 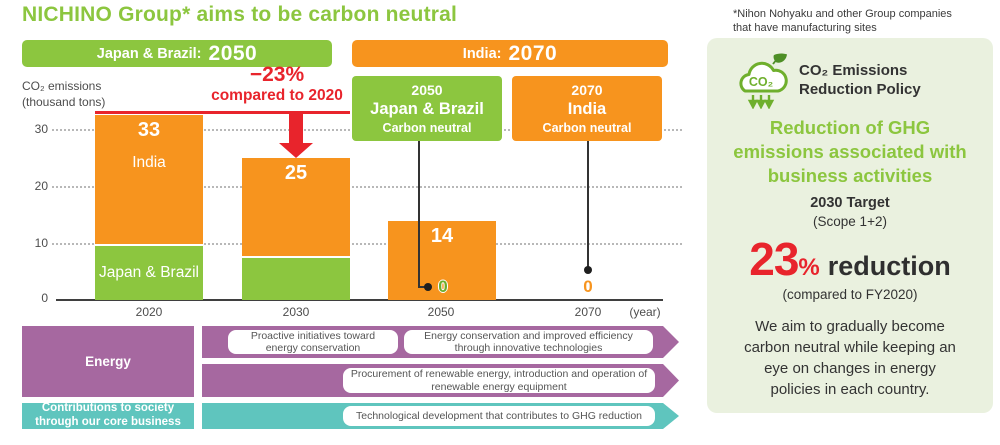 What do you see at coordinates (588, 286) in the screenshot?
I see `value-2070-zero: 0` at bounding box center [588, 286].